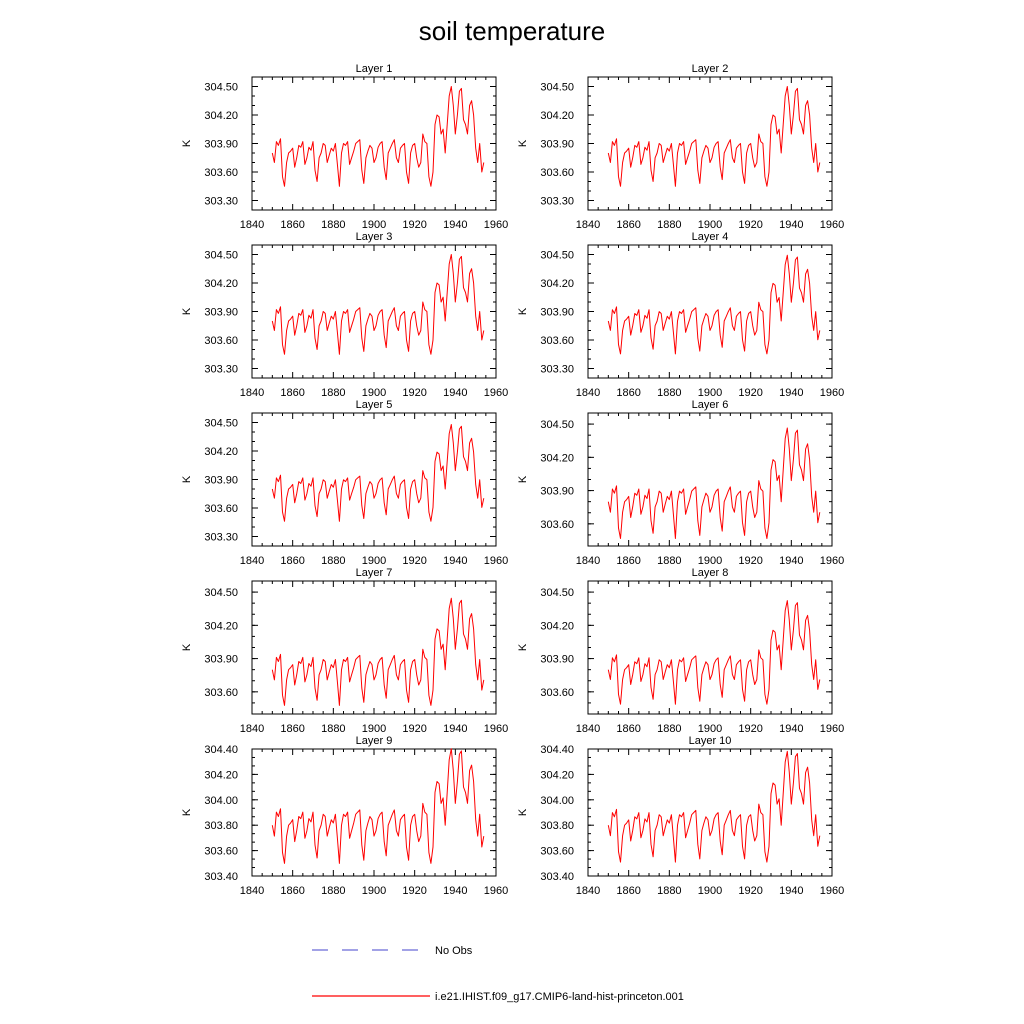  Describe the element at coordinates (710, 405) in the screenshot. I see `panel-title: Layer 6` at that location.